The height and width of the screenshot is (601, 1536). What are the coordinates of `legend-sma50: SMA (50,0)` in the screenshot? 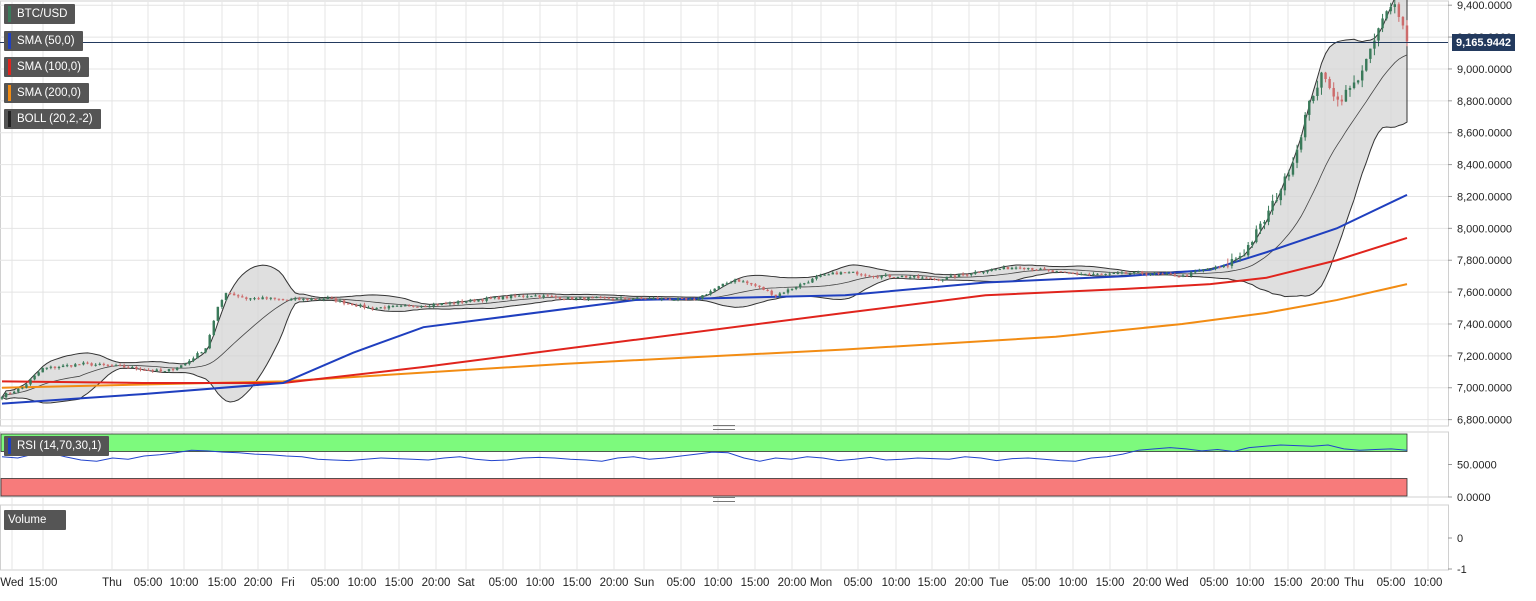 It's located at (43, 41).